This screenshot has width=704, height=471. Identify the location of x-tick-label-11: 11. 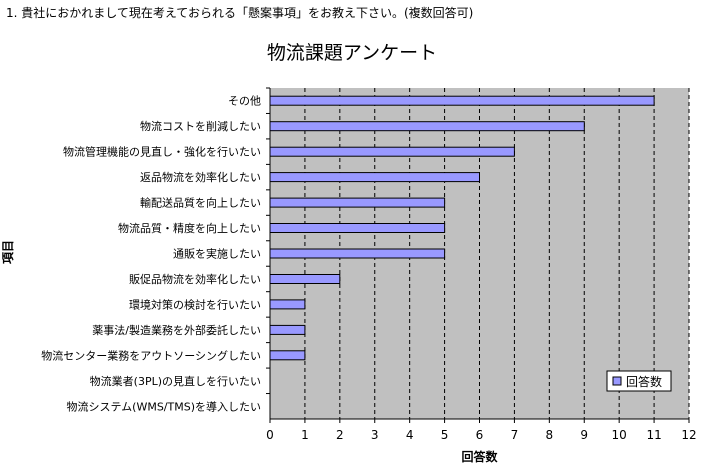
(653, 435).